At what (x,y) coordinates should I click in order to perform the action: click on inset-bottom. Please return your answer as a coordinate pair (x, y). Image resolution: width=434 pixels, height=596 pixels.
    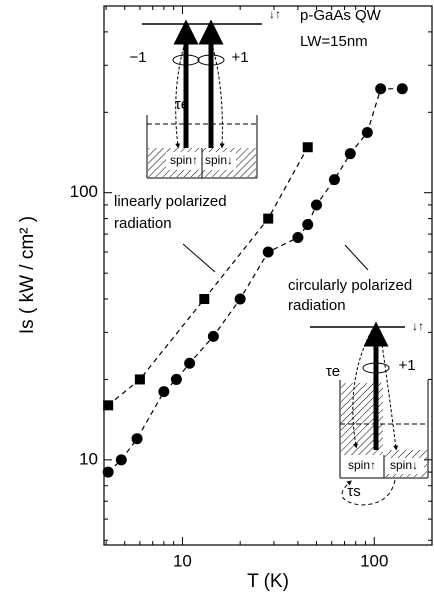
    Looking at the image, I should click on (369, 413).